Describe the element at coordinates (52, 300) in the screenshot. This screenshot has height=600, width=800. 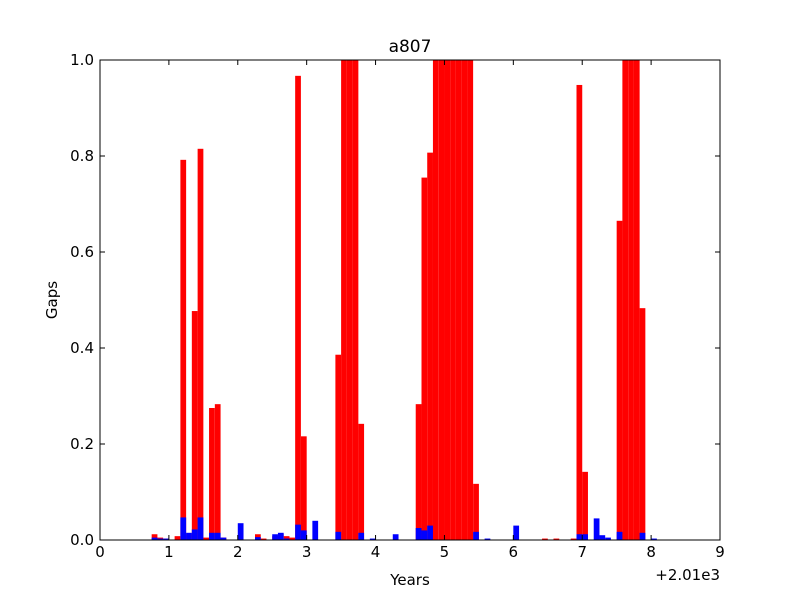
I see `y-axis-label: Gaps` at that location.